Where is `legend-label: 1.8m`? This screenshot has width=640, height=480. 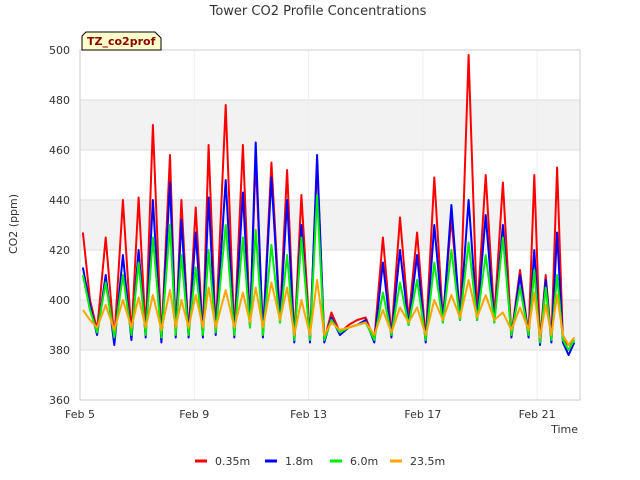 legend-label: 1.8m is located at coordinates (299, 461).